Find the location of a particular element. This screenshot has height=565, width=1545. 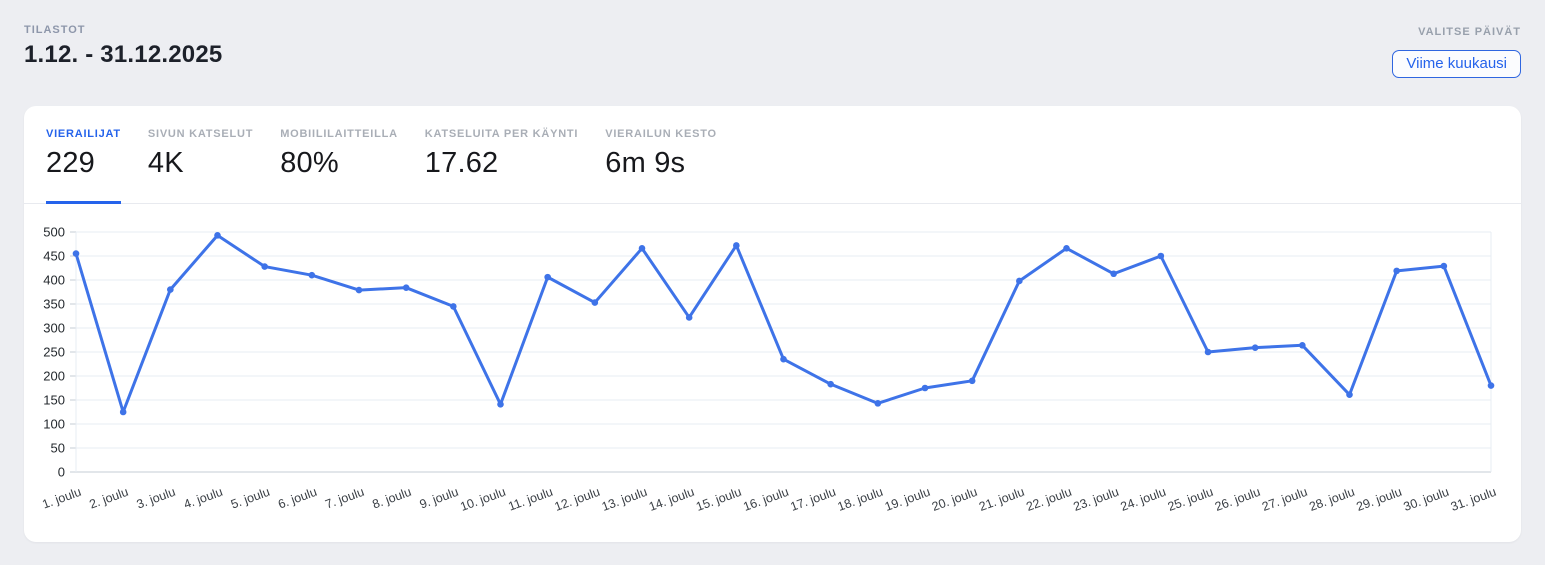

x-tick-label: 9. joulu is located at coordinates (439, 498).